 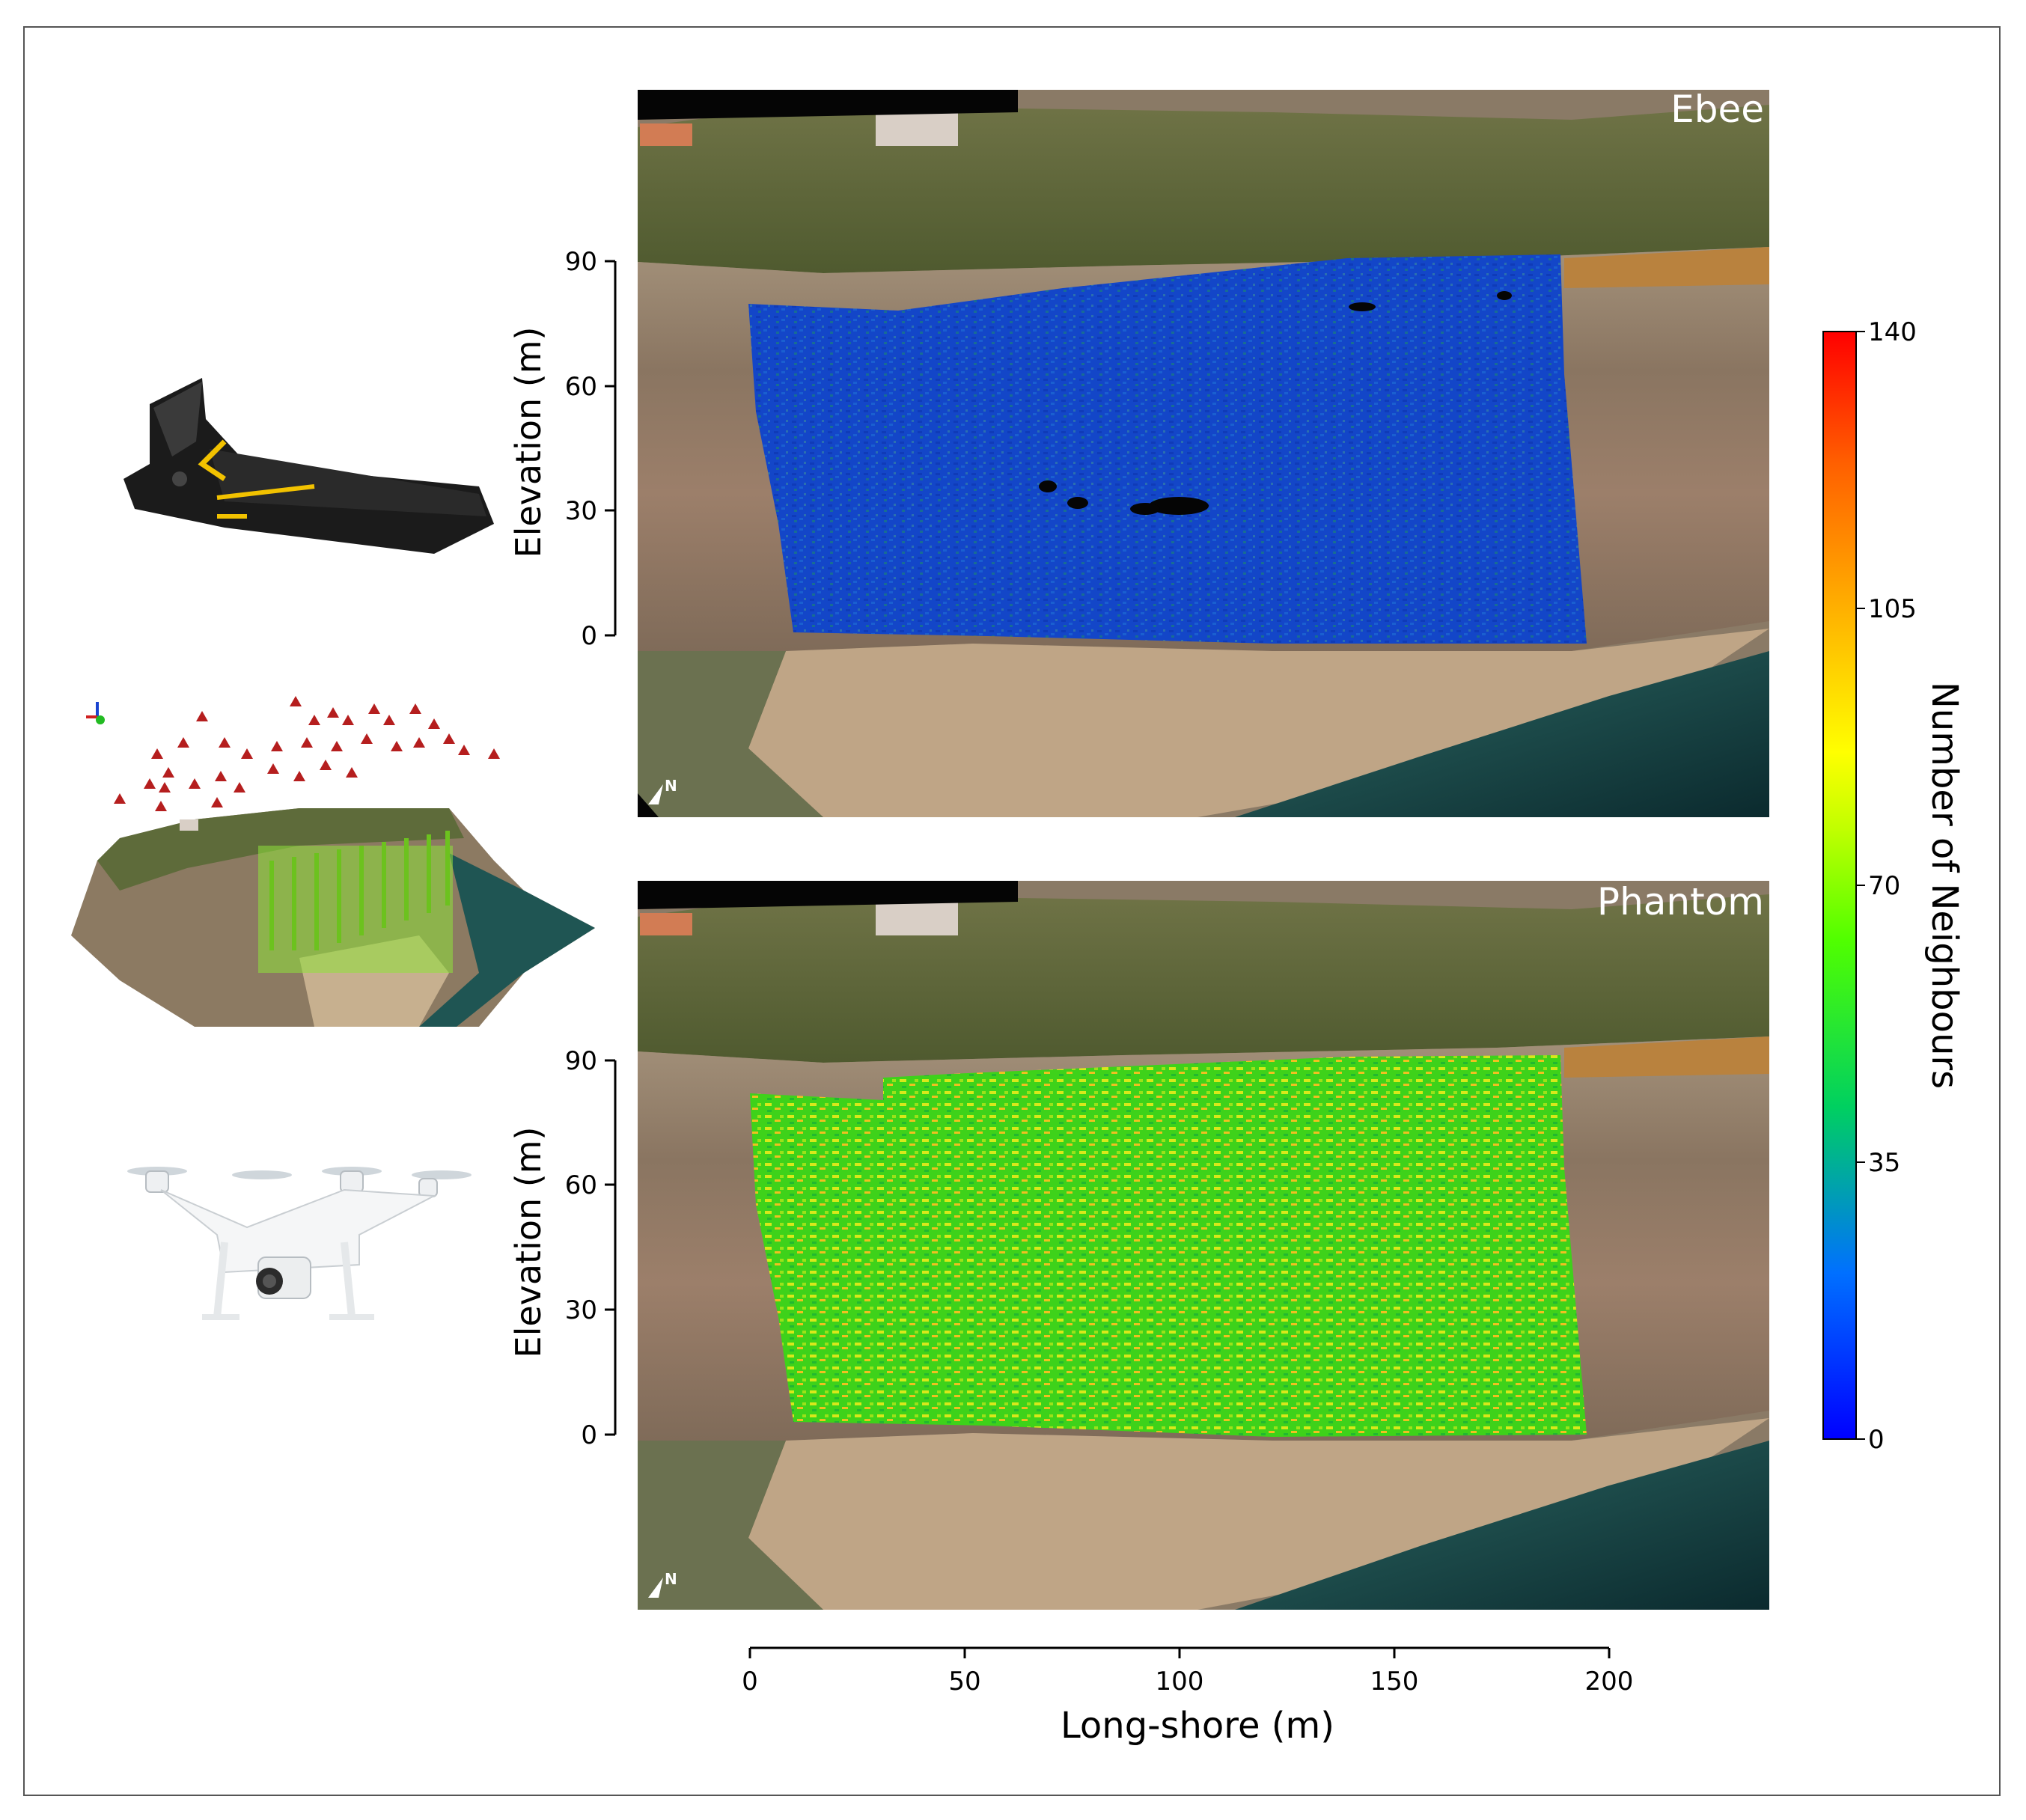 I want to click on colorbar-tick: 0, so click(x=1876, y=1440).